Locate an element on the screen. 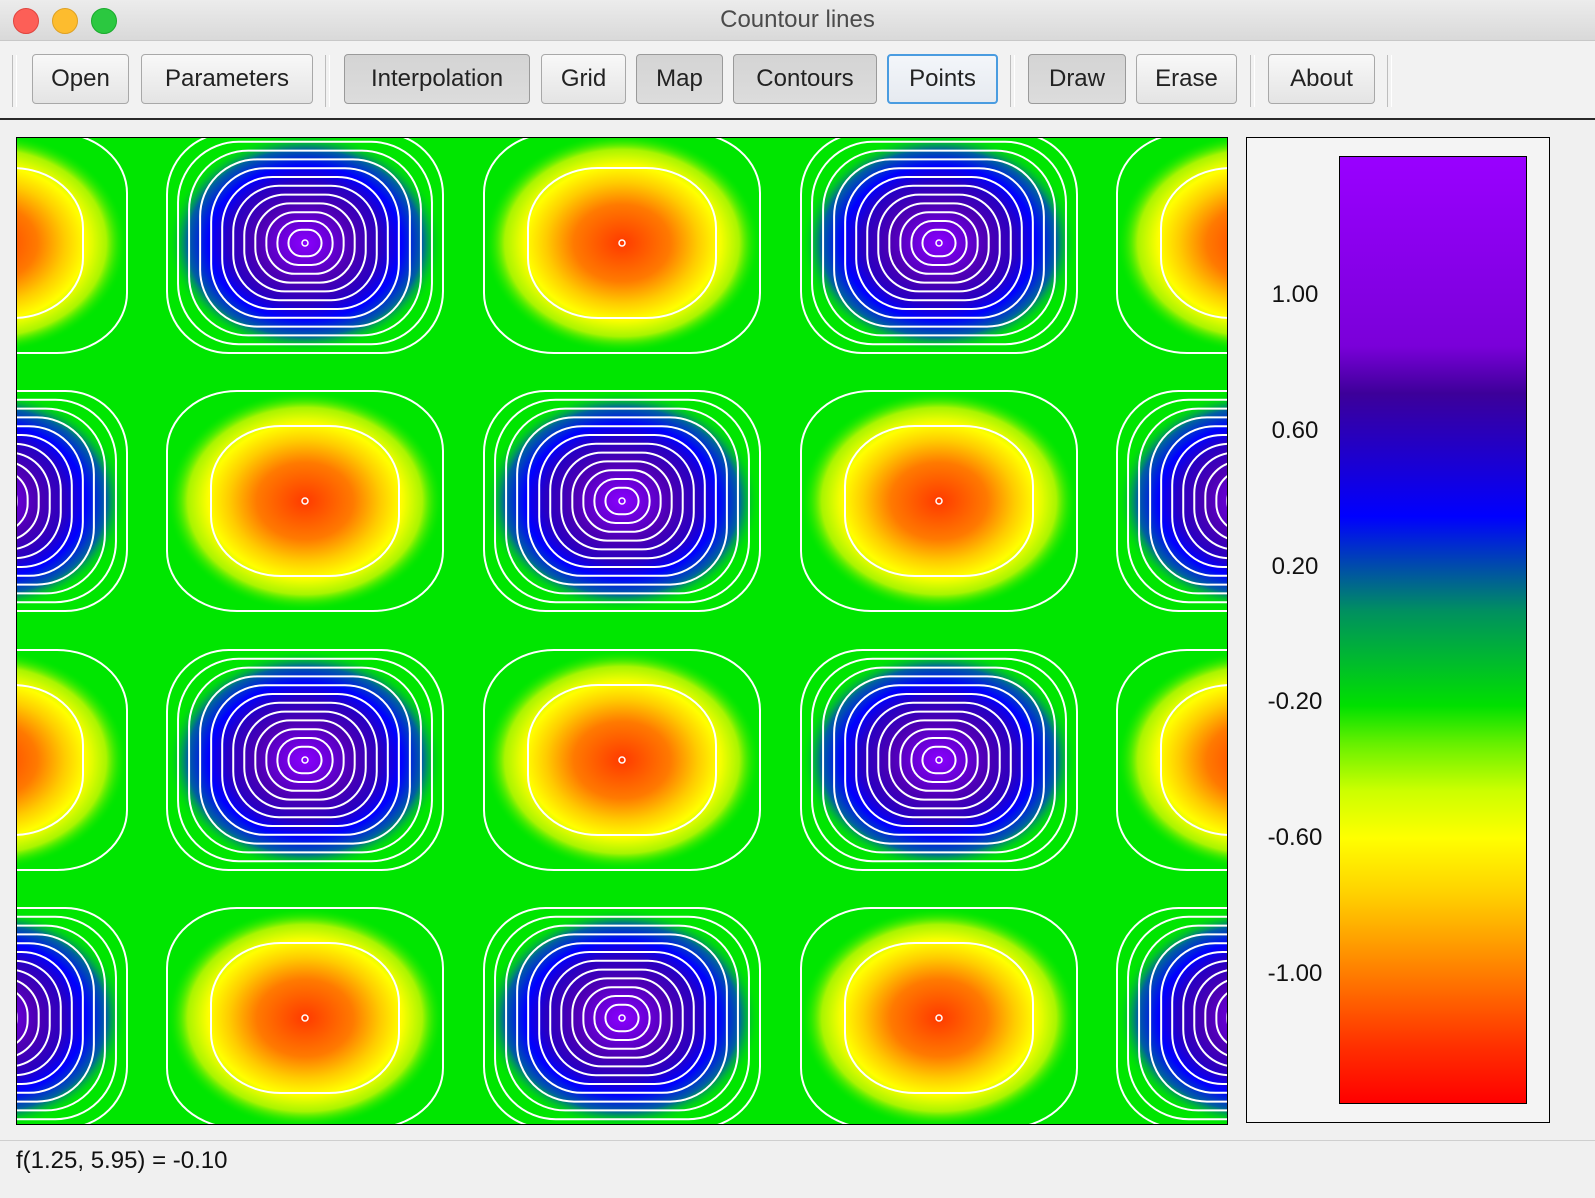 The image size is (1595, 1198). legend-tick-label: -0.20 is located at coordinates (1295, 701).